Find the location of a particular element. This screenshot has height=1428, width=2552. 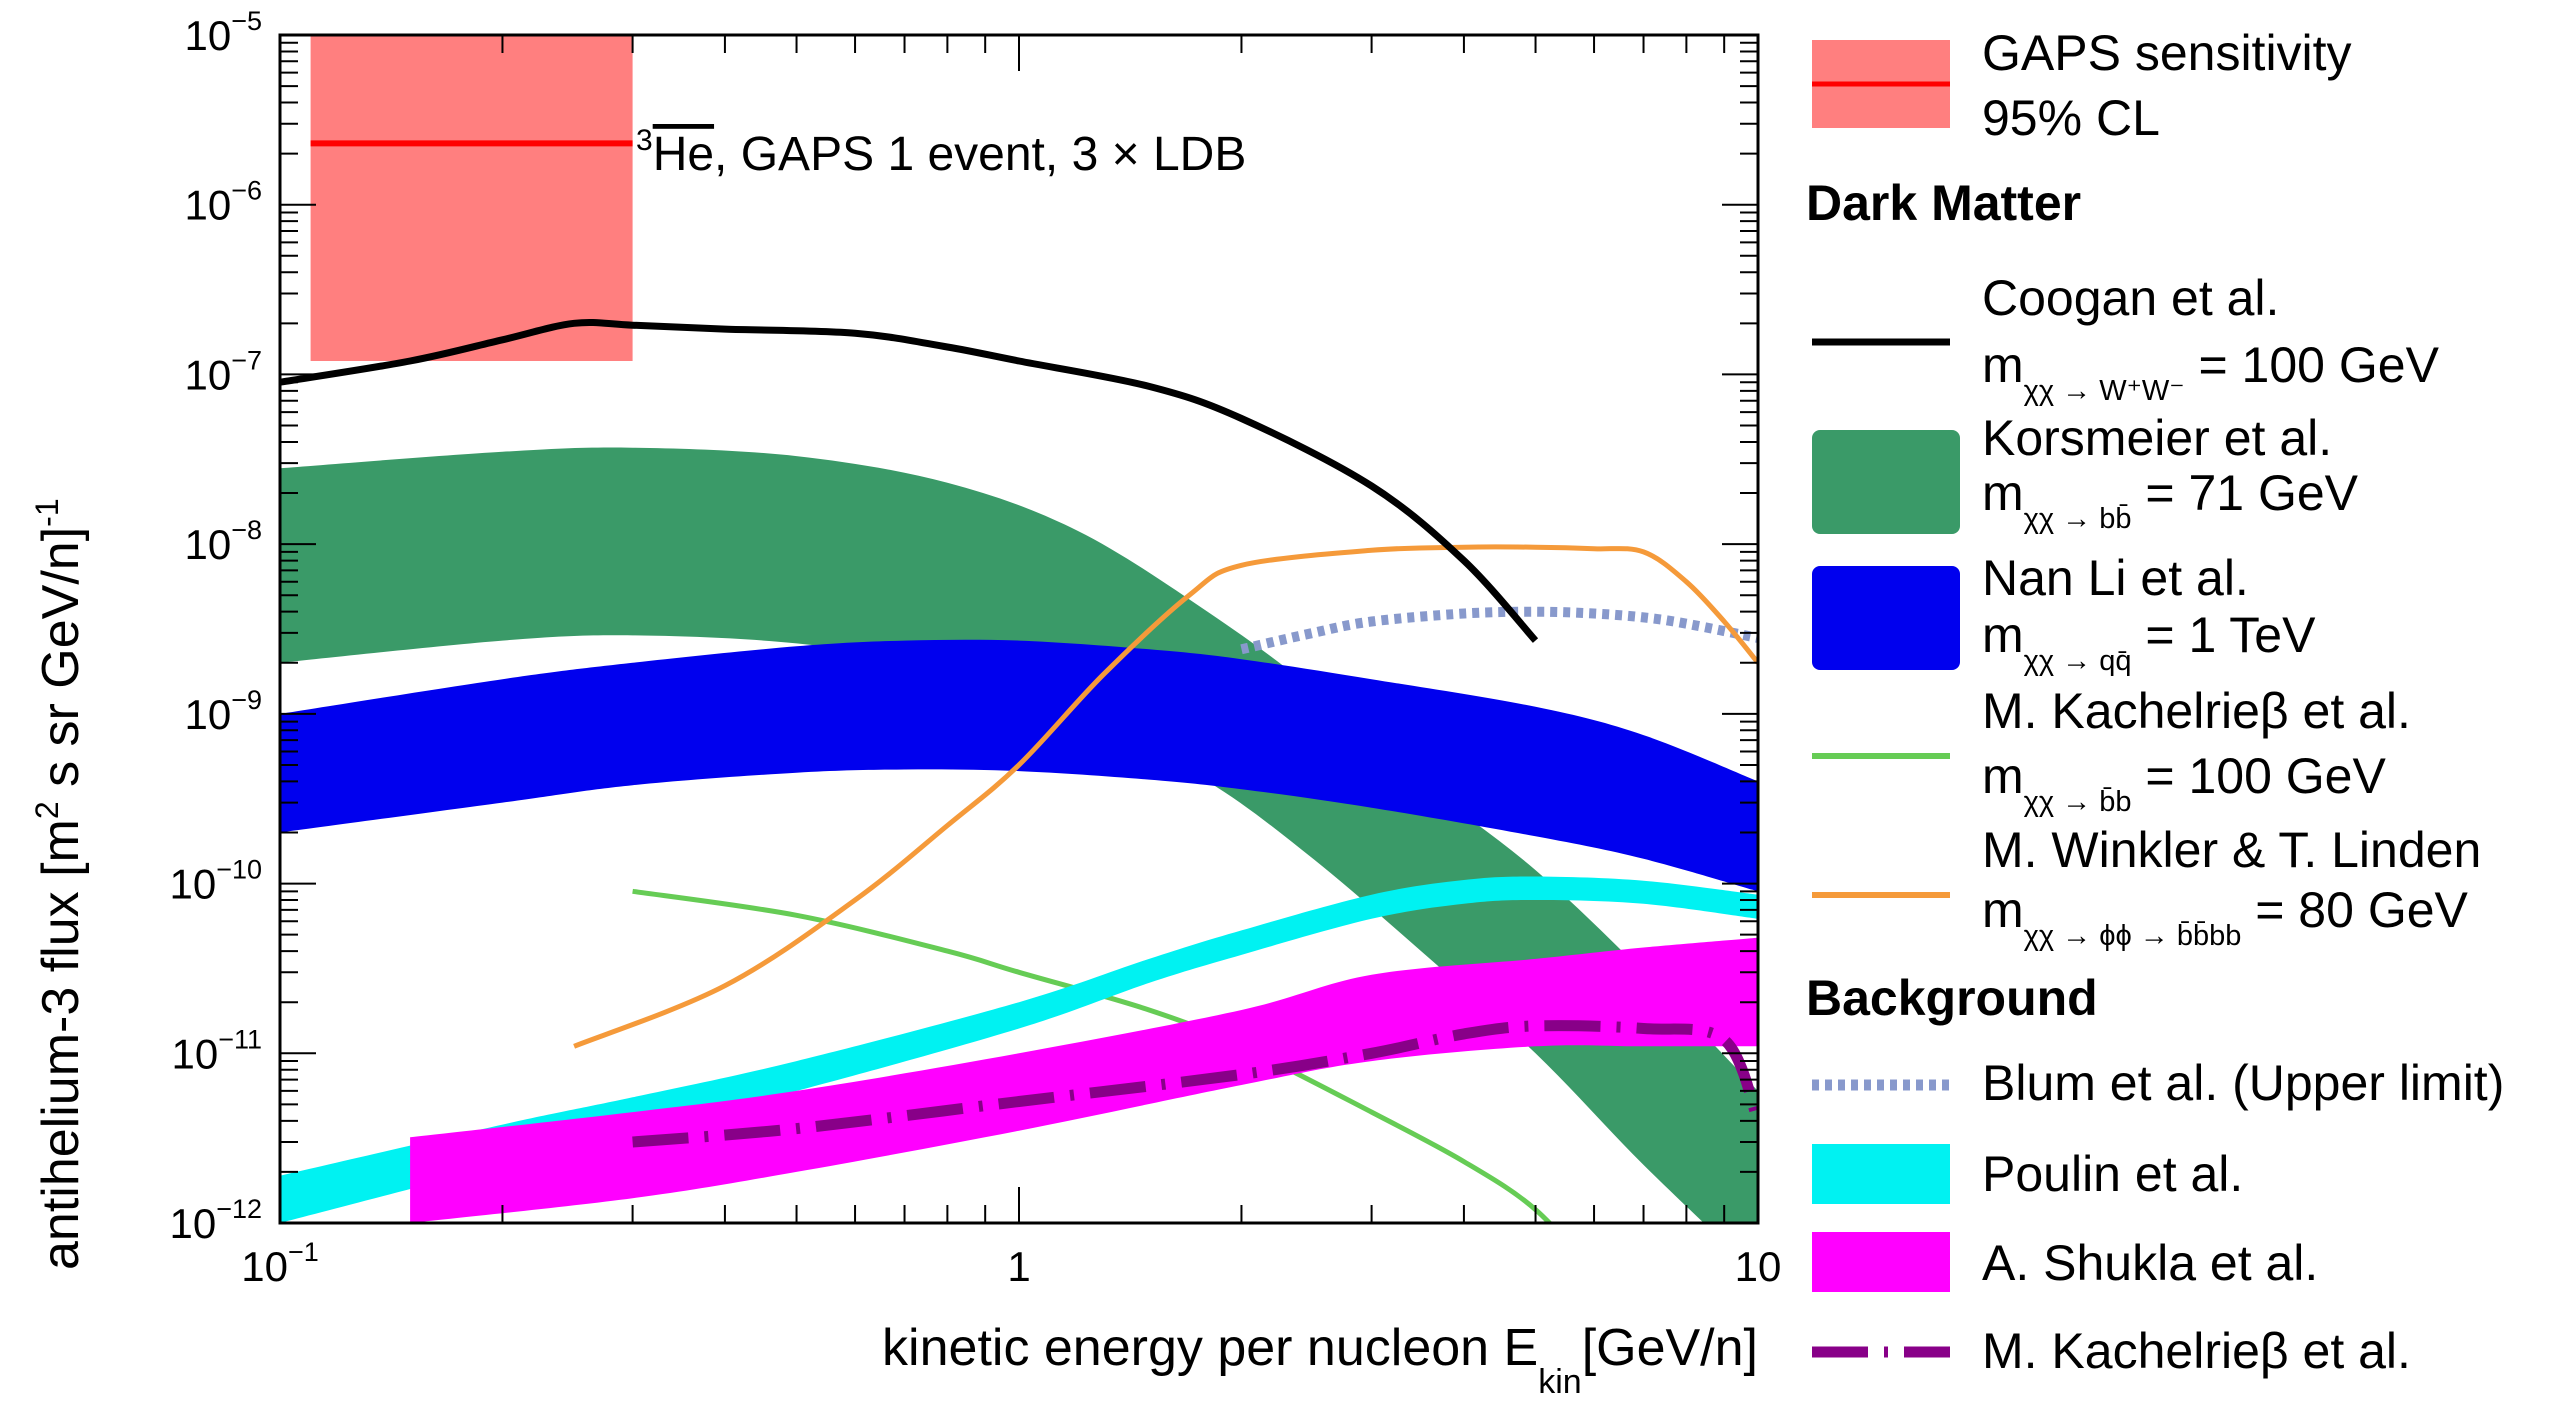

legend-gaps-line2: 95% CL is located at coordinates (2071, 118).